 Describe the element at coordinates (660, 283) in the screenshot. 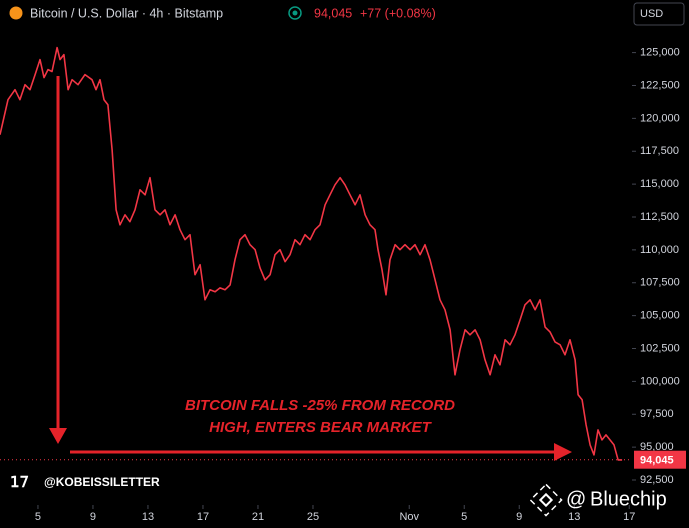

I see `y-tick-label: 107,500` at that location.